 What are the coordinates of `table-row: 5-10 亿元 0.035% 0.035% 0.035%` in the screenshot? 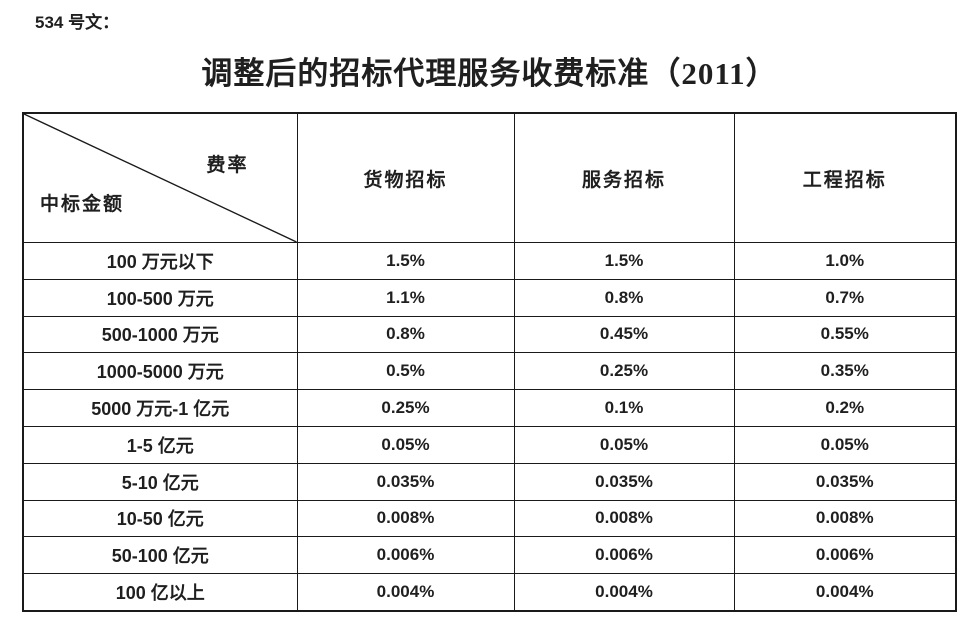 It's located at (489, 481).